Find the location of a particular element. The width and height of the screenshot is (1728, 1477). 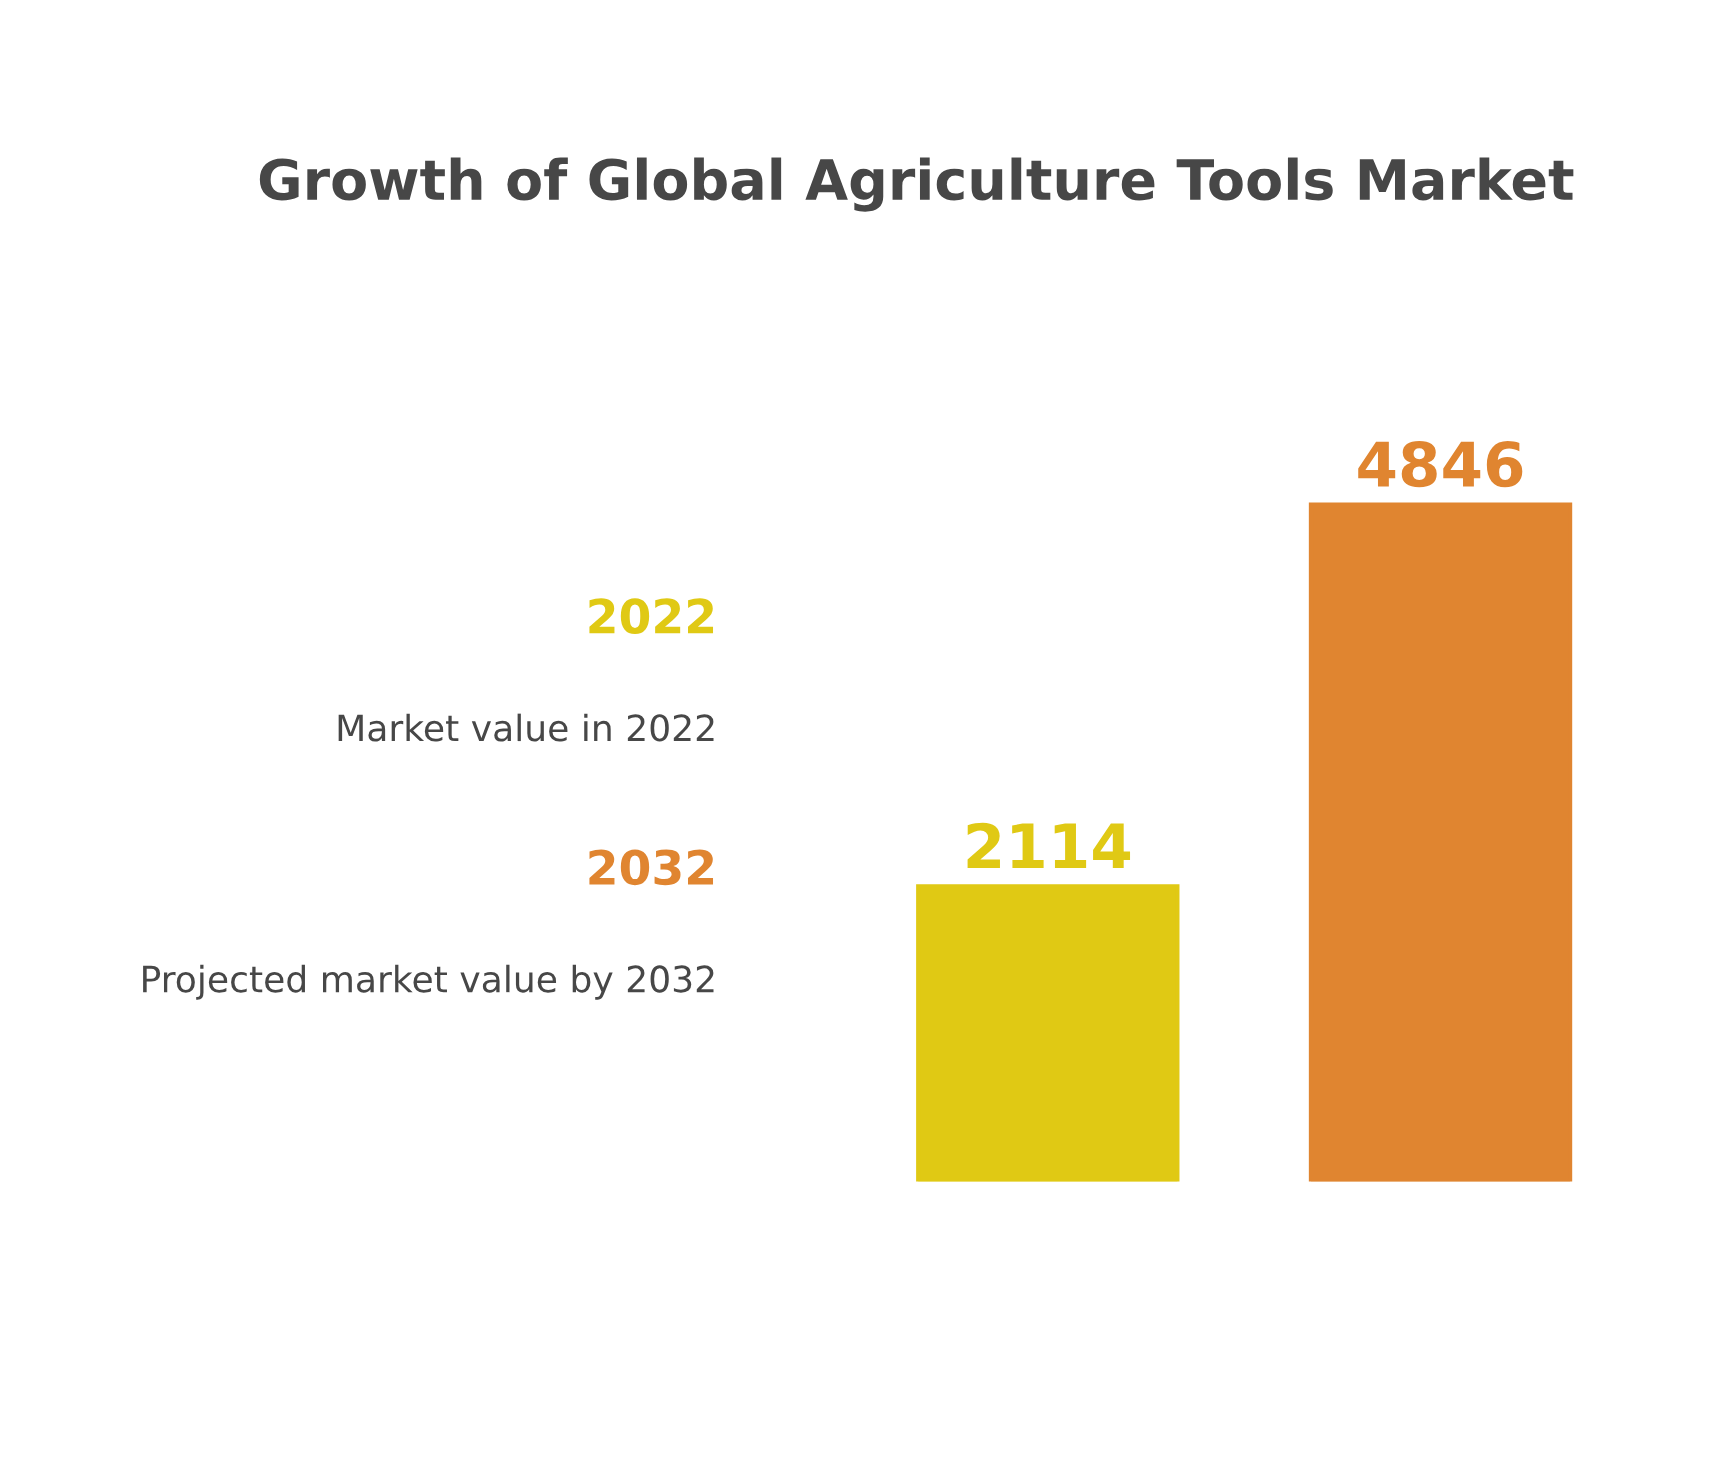

text: 2022 is located at coordinates (651, 616).